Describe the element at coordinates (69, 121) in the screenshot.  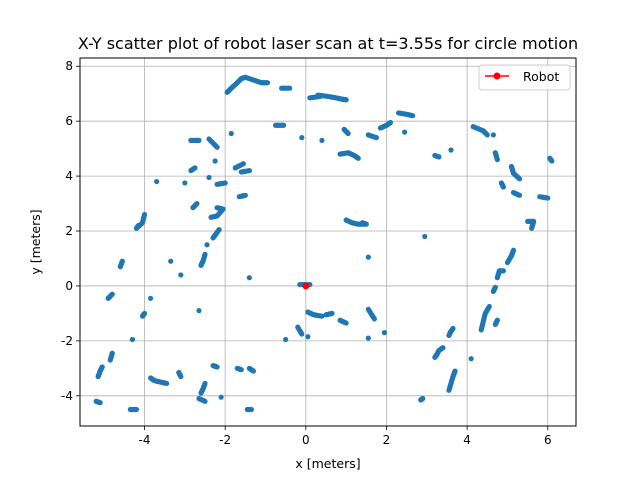
I see `y-tick-label: 6` at that location.